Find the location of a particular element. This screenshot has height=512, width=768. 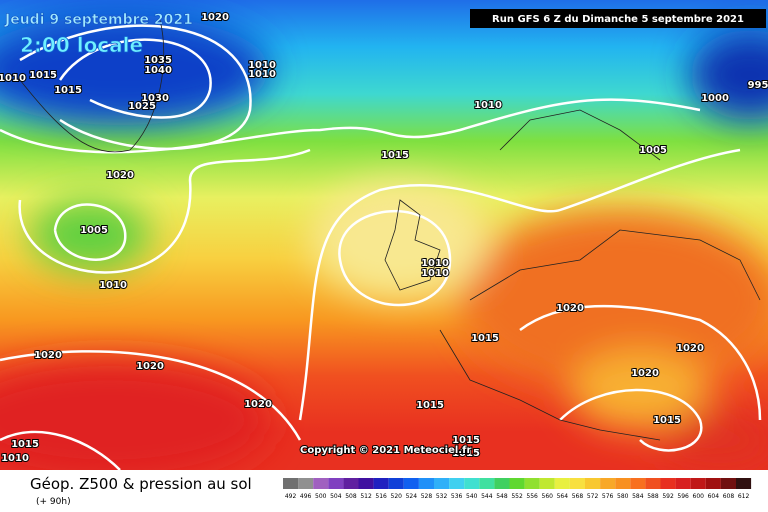

colorbar-label: 556 is located at coordinates (532, 496).